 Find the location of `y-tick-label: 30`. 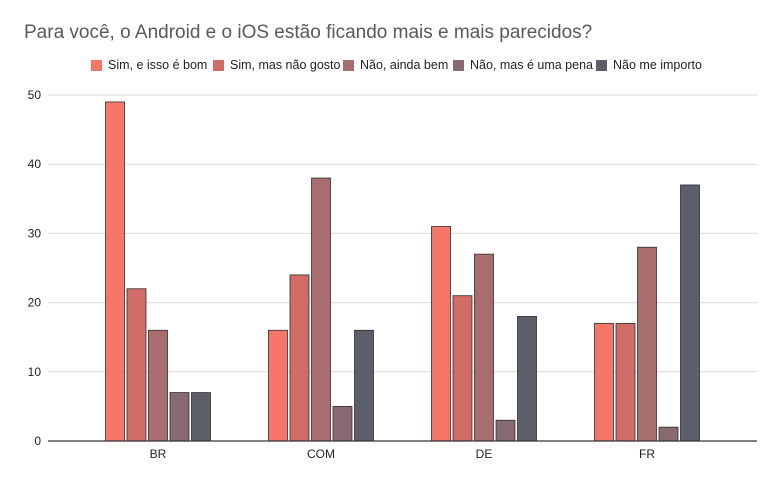

y-tick-label: 30 is located at coordinates (35, 233).